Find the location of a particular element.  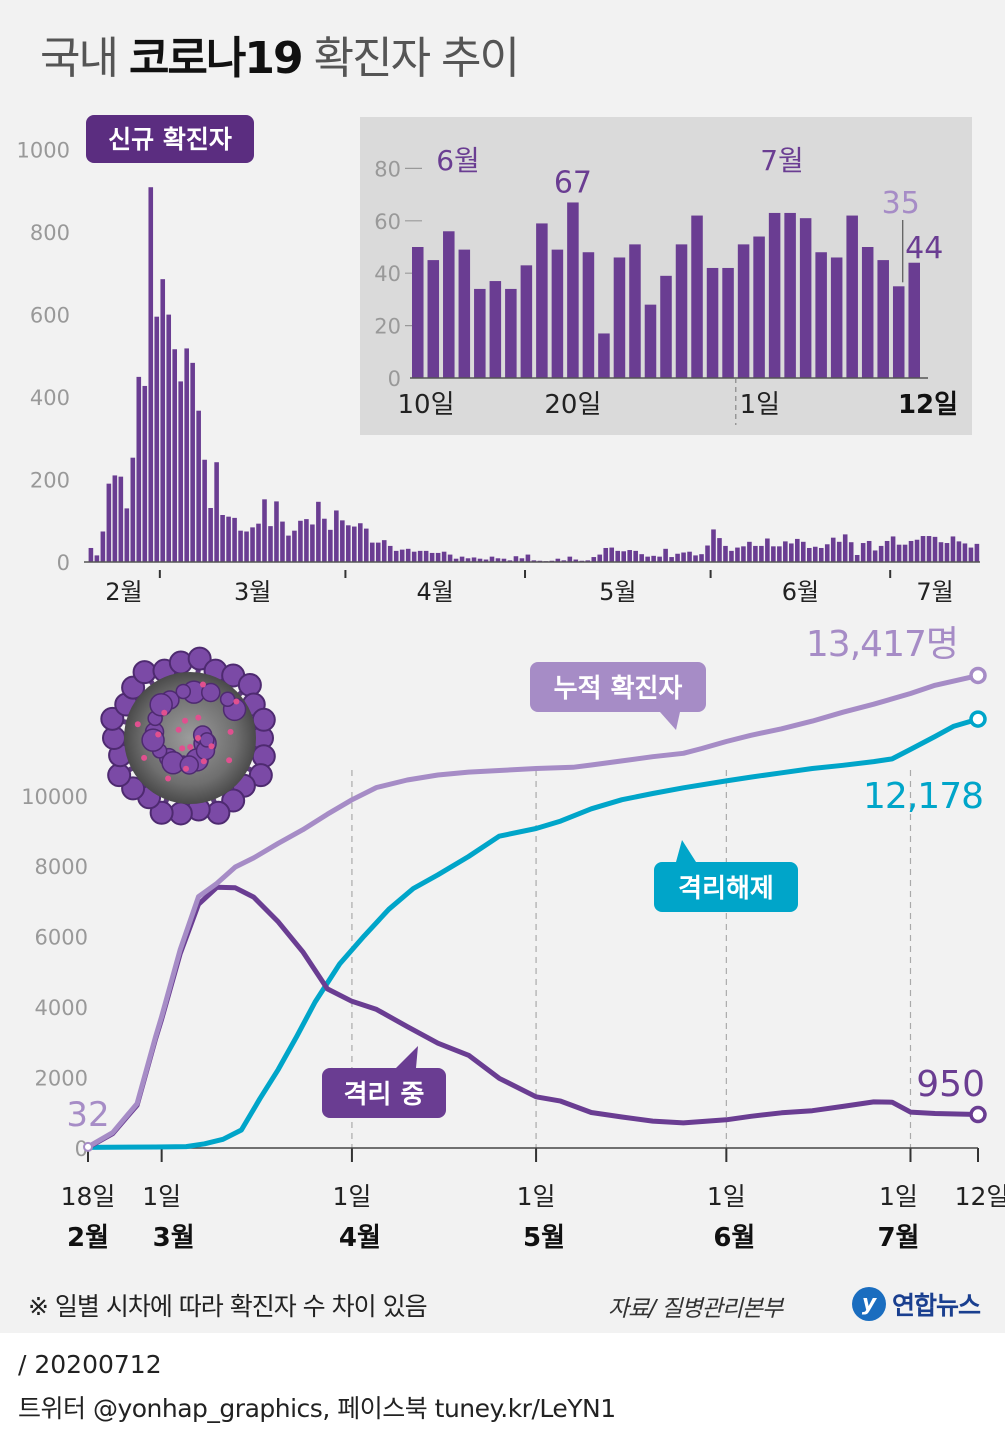

series-label-box is located at coordinates (170, 139).